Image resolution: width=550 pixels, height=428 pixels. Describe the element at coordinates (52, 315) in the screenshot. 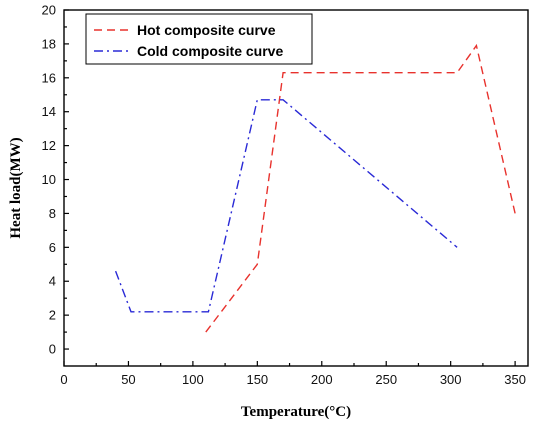

I see `y-tick-label-1: 2` at that location.